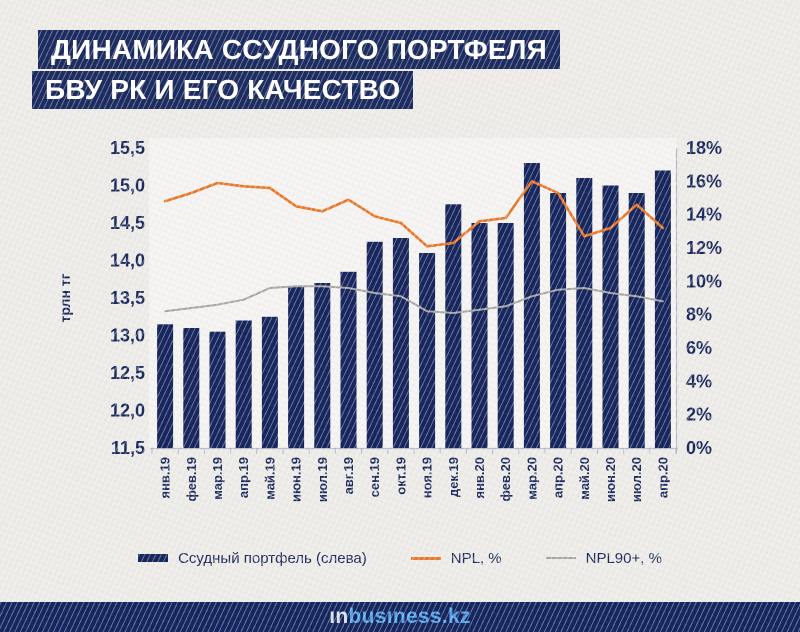 Image resolution: width=800 pixels, height=632 pixels. Describe the element at coordinates (127, 298) in the screenshot. I see `left-axis-tick-label: 13,5` at that location.